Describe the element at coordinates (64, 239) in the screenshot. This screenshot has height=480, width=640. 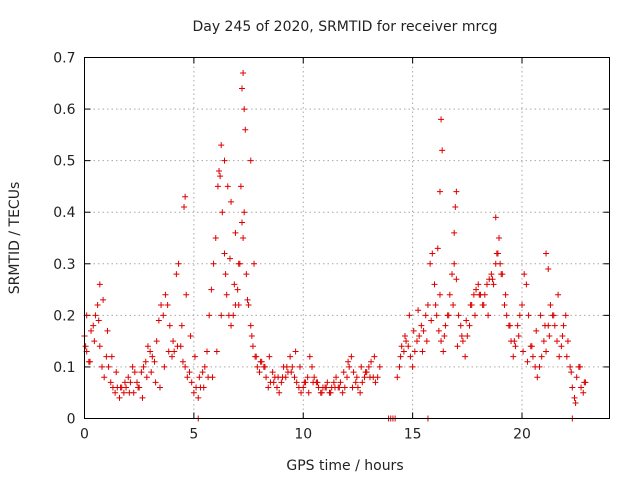
I see `y-tick-labels: 0 0.1 0.2 0.3 0.4 0.5 0.6 0.7` at that location.